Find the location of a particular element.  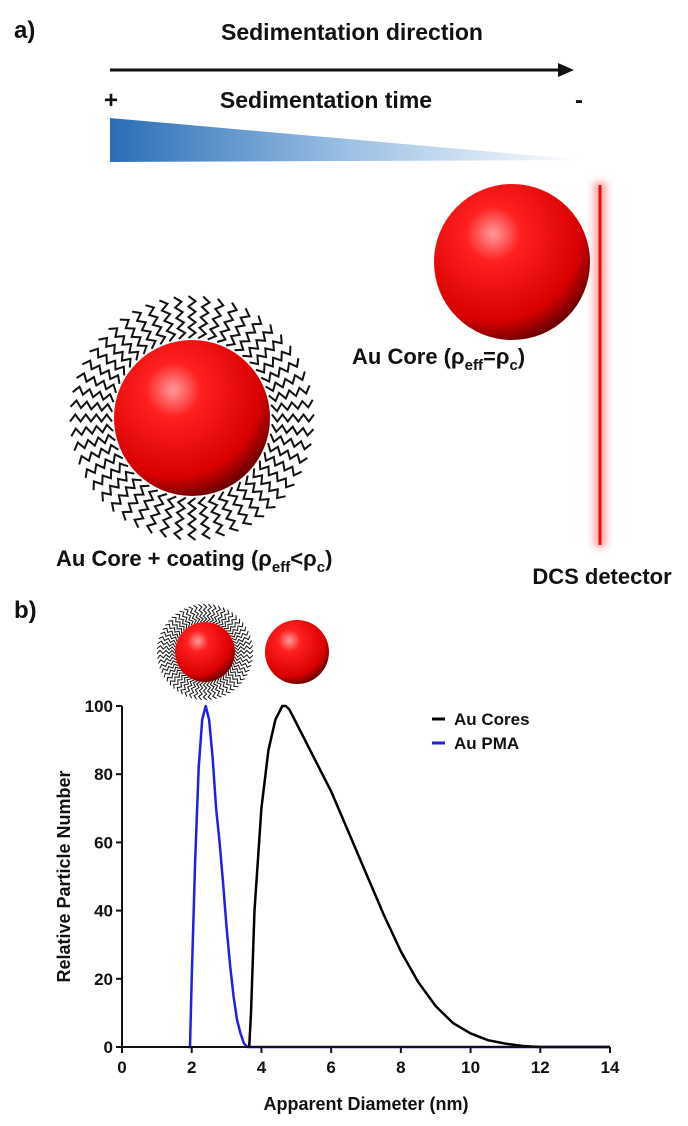

y-tick-label: 20 is located at coordinates (103, 979).